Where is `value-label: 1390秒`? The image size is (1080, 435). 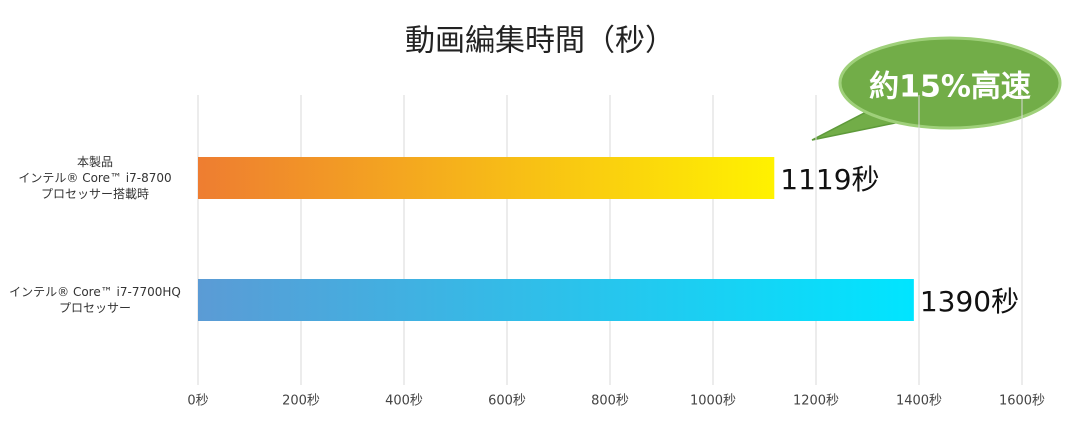 value-label: 1390秒 is located at coordinates (969, 301).